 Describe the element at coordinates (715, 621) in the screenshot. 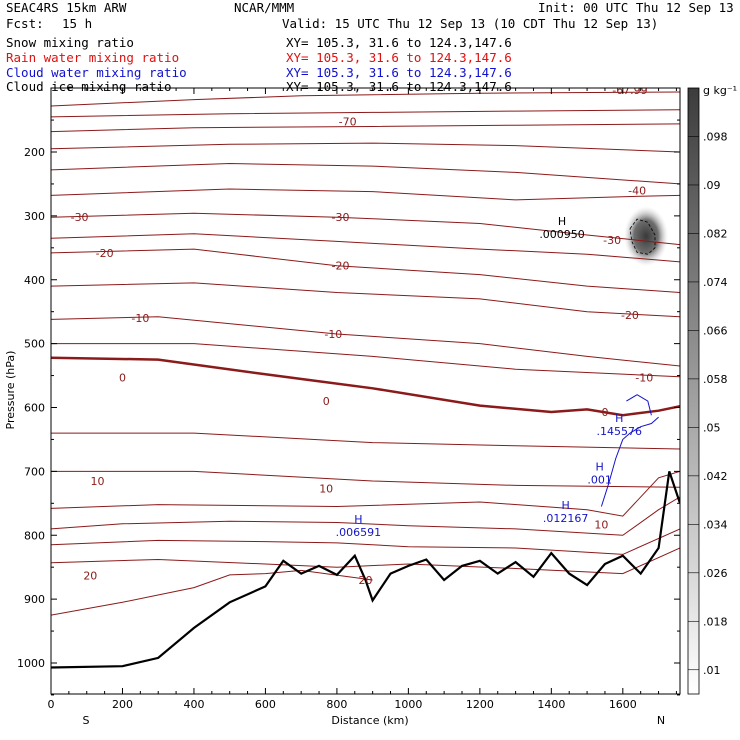

I see `colorbar-label: .018` at that location.